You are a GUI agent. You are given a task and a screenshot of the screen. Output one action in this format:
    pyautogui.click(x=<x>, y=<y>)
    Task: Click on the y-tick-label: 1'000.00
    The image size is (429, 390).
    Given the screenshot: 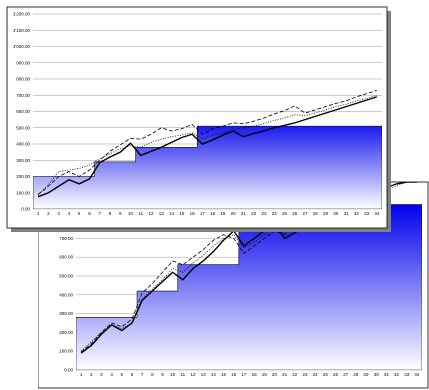 What is the action you would take?
    pyautogui.click(x=22, y=46)
    